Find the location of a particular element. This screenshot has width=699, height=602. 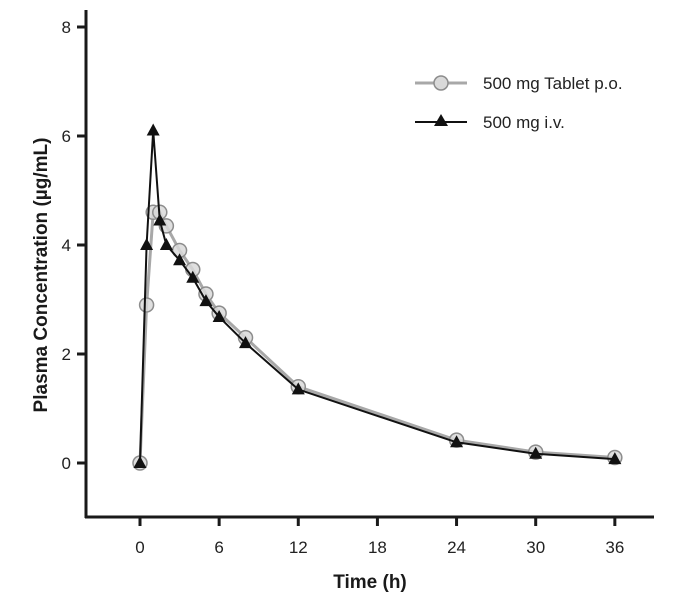

y-tick-label: 4 is located at coordinates (66, 245).